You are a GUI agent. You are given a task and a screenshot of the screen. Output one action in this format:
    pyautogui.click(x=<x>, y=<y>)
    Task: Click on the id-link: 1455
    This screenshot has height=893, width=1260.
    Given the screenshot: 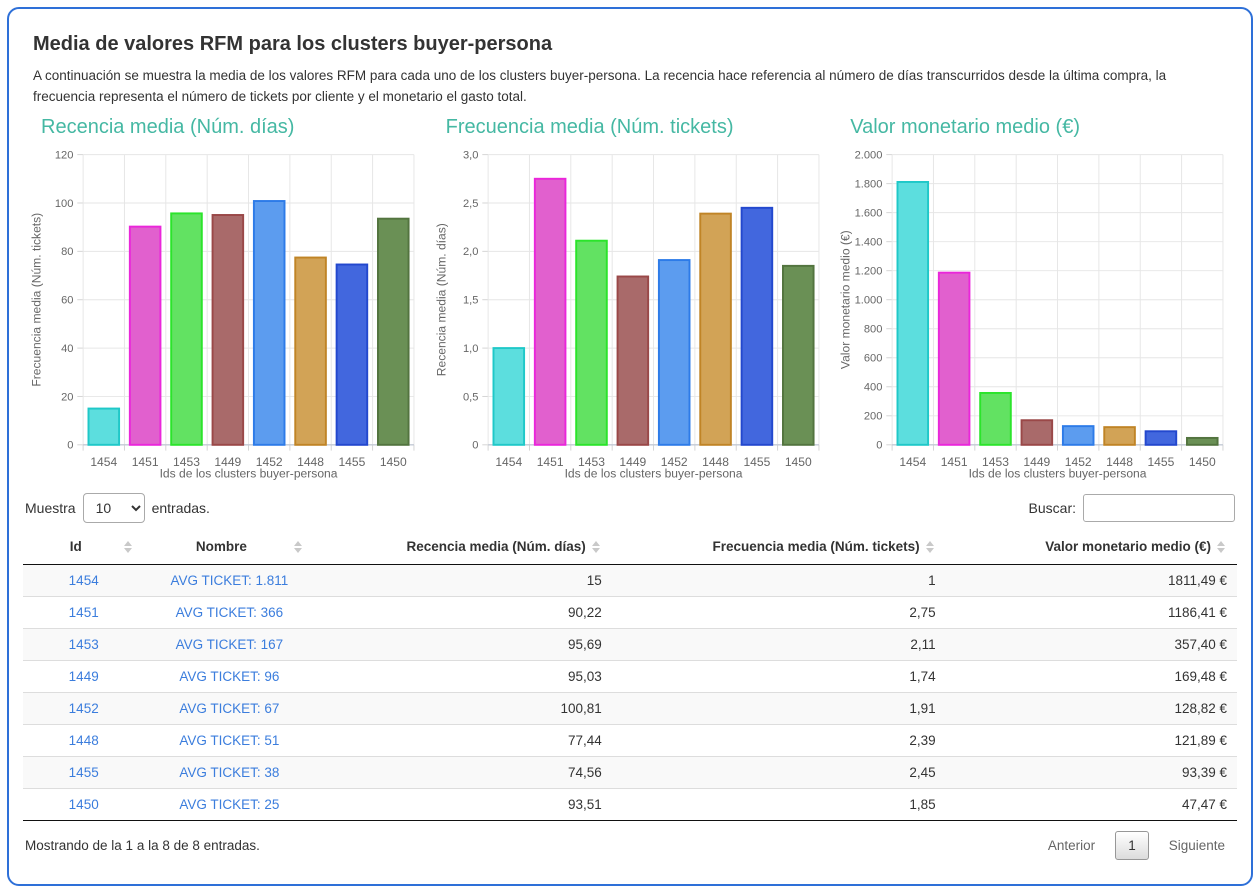 What is the action you would take?
    pyautogui.click(x=83, y=773)
    